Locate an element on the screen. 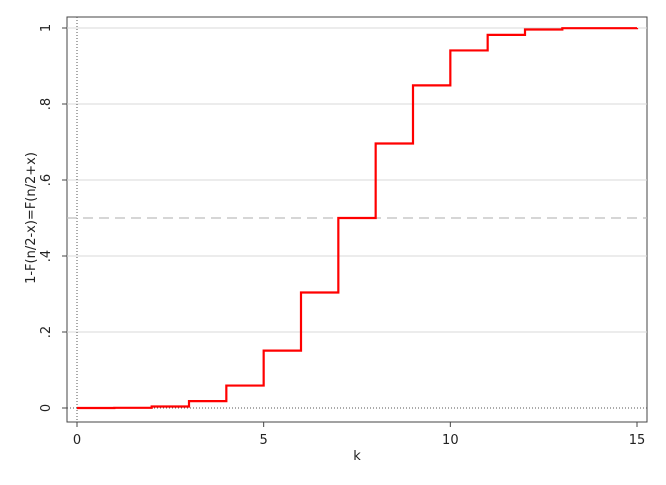 The image size is (666, 485). x-tick-label: 10 is located at coordinates (450, 440).